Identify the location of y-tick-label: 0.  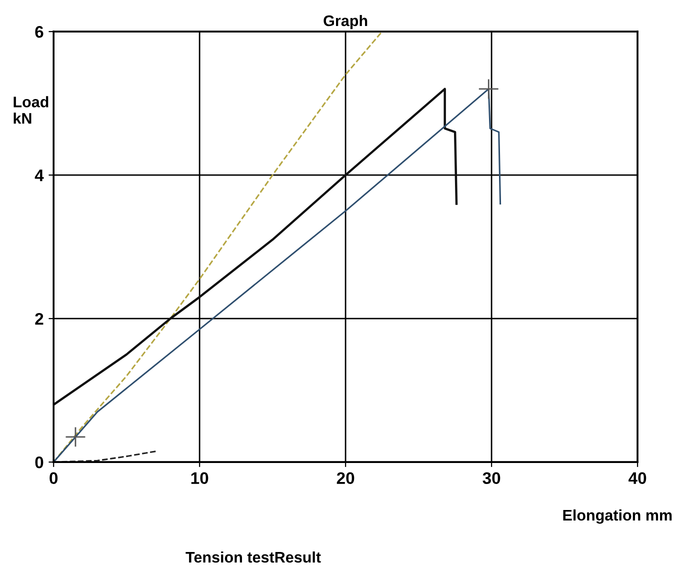
(39, 462).